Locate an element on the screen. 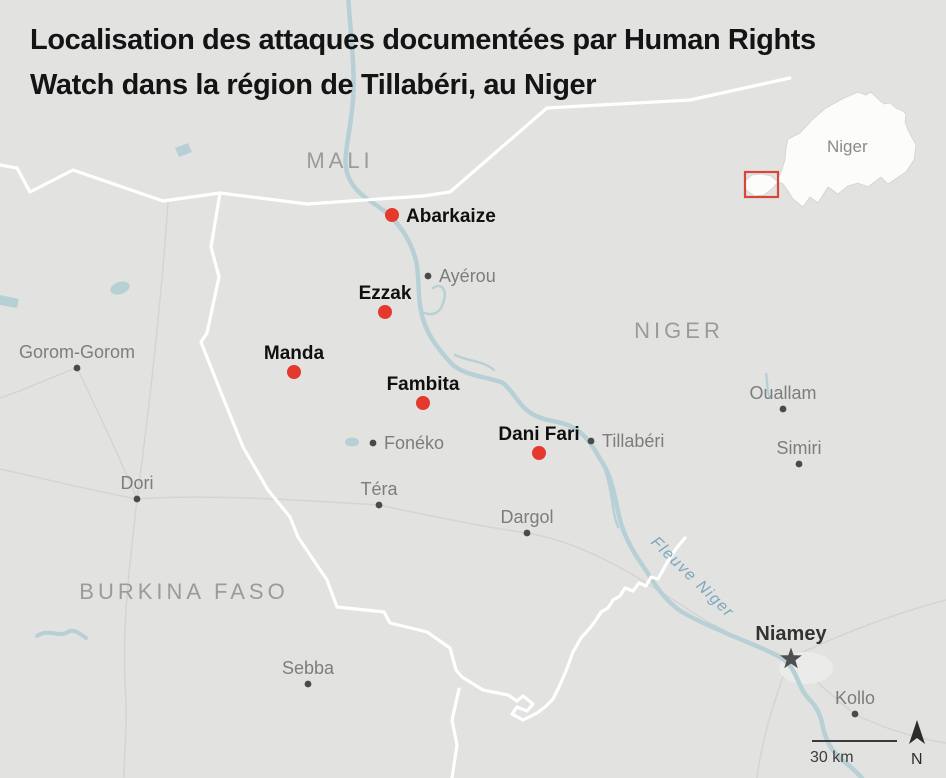  attack-dot-fambita is located at coordinates (423, 403).